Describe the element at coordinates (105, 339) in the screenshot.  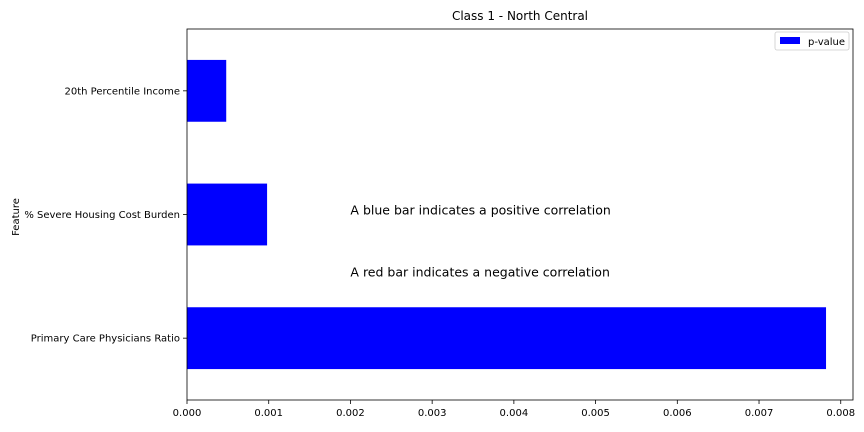
I see `y-tick-label-0: Primary Care Physicians Ratio` at that location.